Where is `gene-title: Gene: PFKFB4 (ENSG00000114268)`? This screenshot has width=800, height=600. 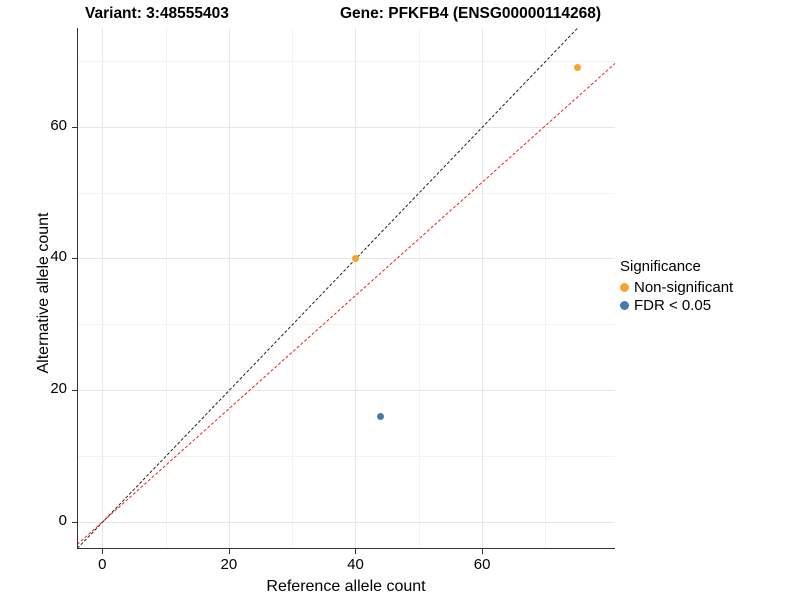
gene-title: Gene: PFKFB4 (ENSG00000114268) is located at coordinates (471, 13).